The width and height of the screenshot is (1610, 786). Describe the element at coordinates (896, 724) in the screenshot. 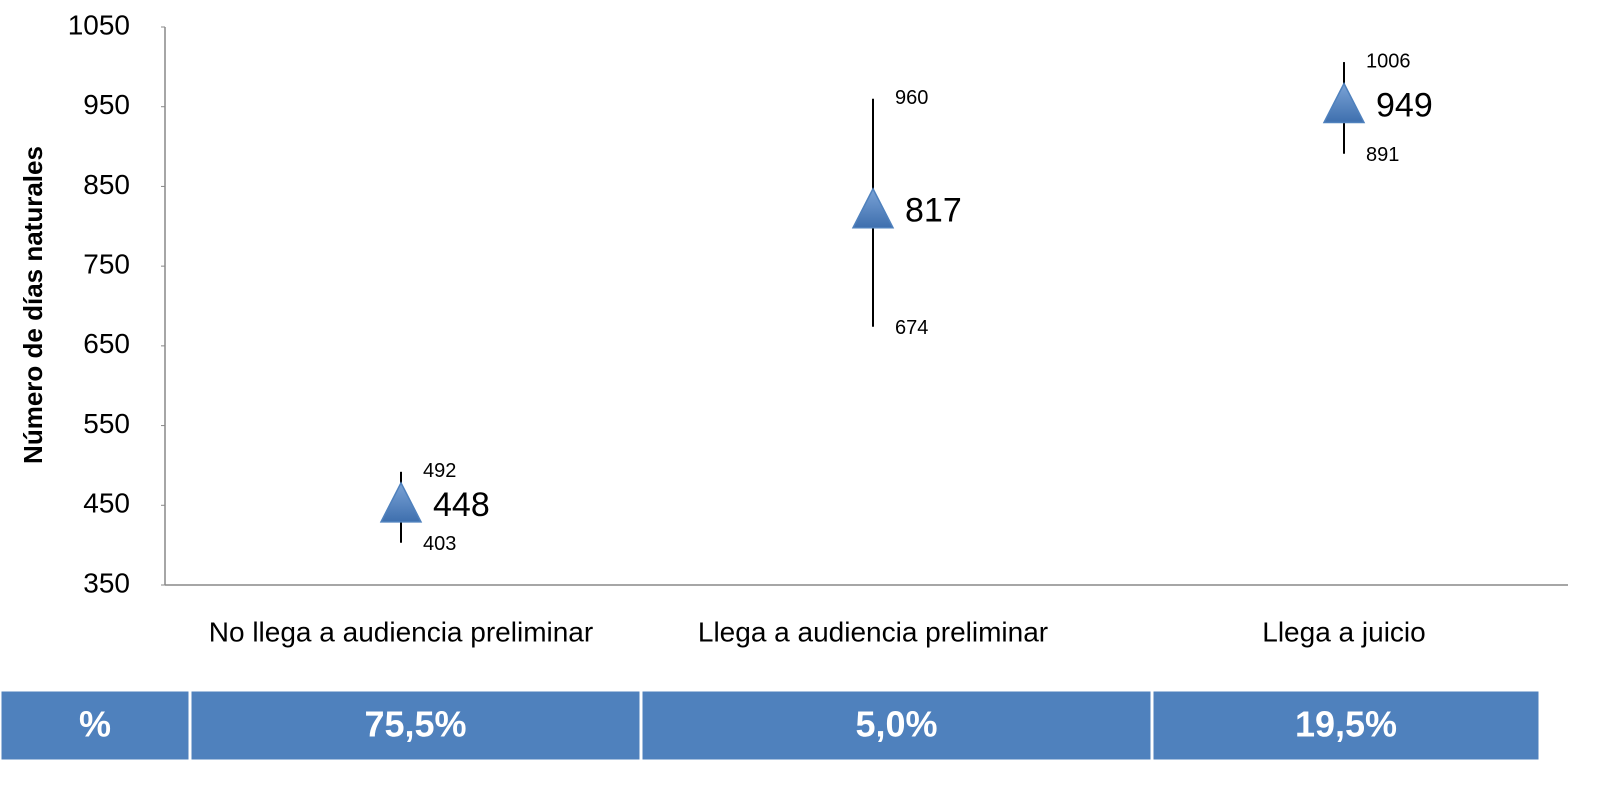

I see `table-cell-text: 5,0%` at that location.